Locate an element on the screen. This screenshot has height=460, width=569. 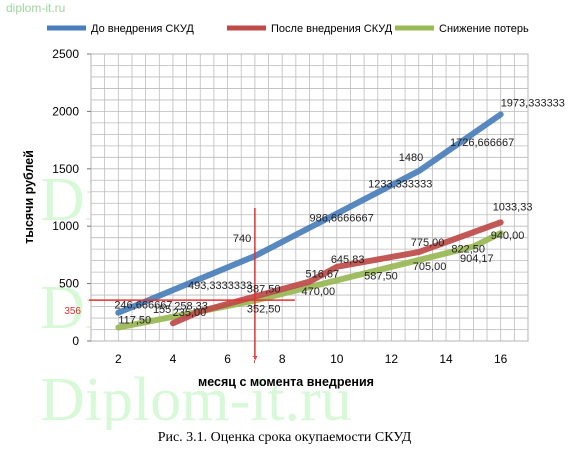
x-tick-label: 12 is located at coordinates (392, 359).